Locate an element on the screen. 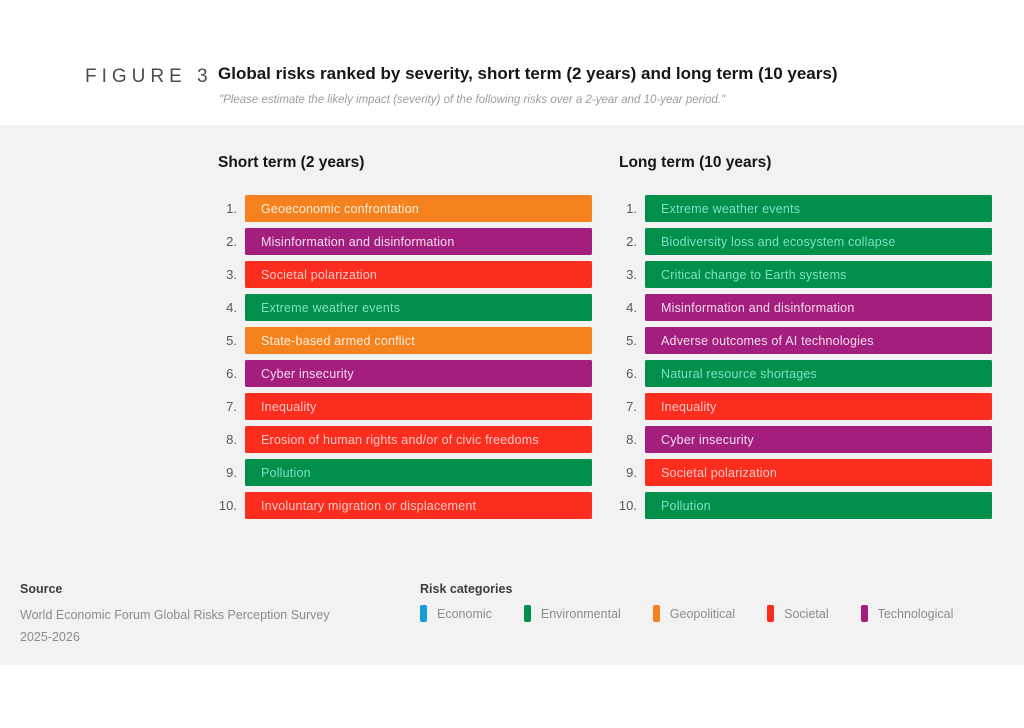 The height and width of the screenshot is (728, 1024). risk-bar: State-based armed conflict is located at coordinates (418, 340).